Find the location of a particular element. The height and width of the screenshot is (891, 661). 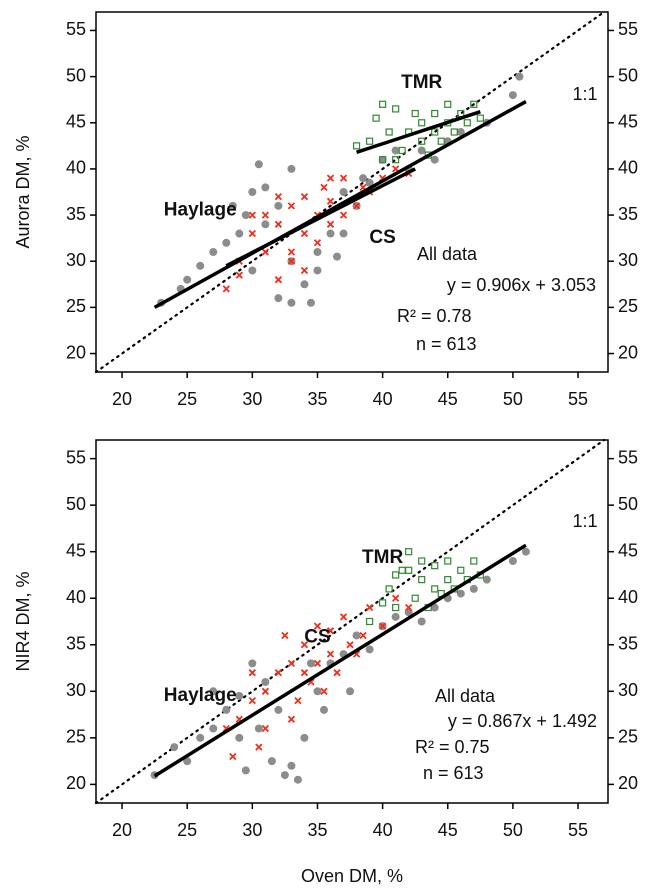

x-tick-label: 50 is located at coordinates (513, 830).